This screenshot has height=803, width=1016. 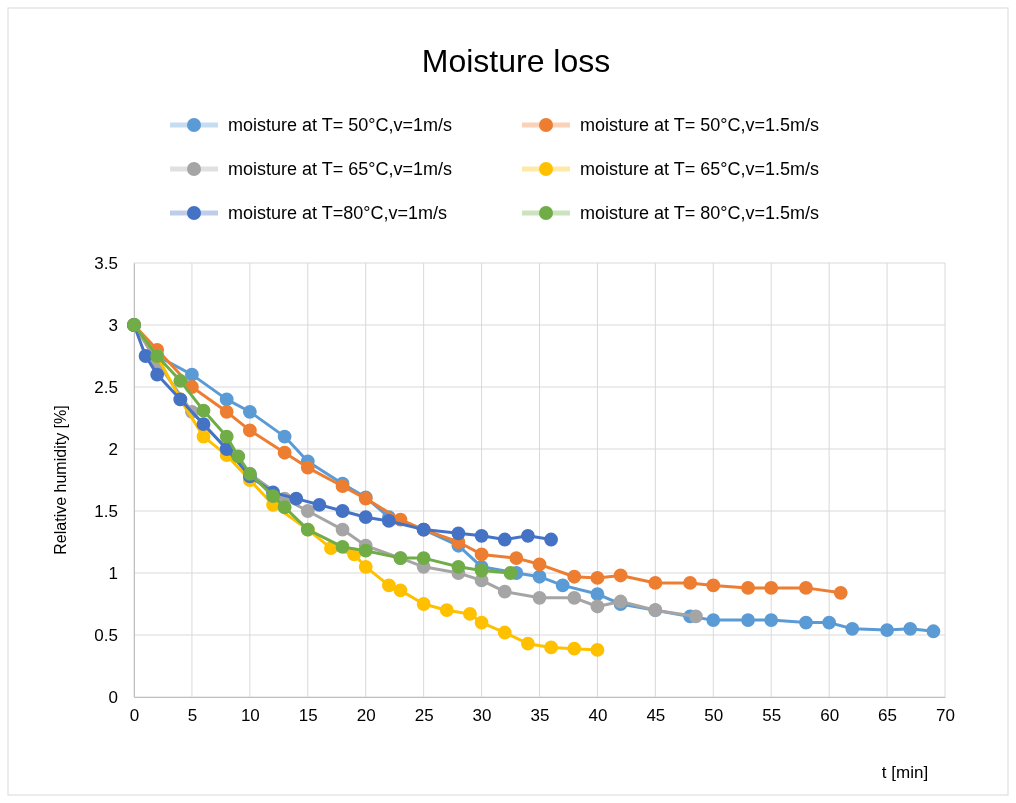 What do you see at coordinates (699, 213) in the screenshot?
I see `legend-label: moisture at T= 80°C,v=1.5m/s` at bounding box center [699, 213].